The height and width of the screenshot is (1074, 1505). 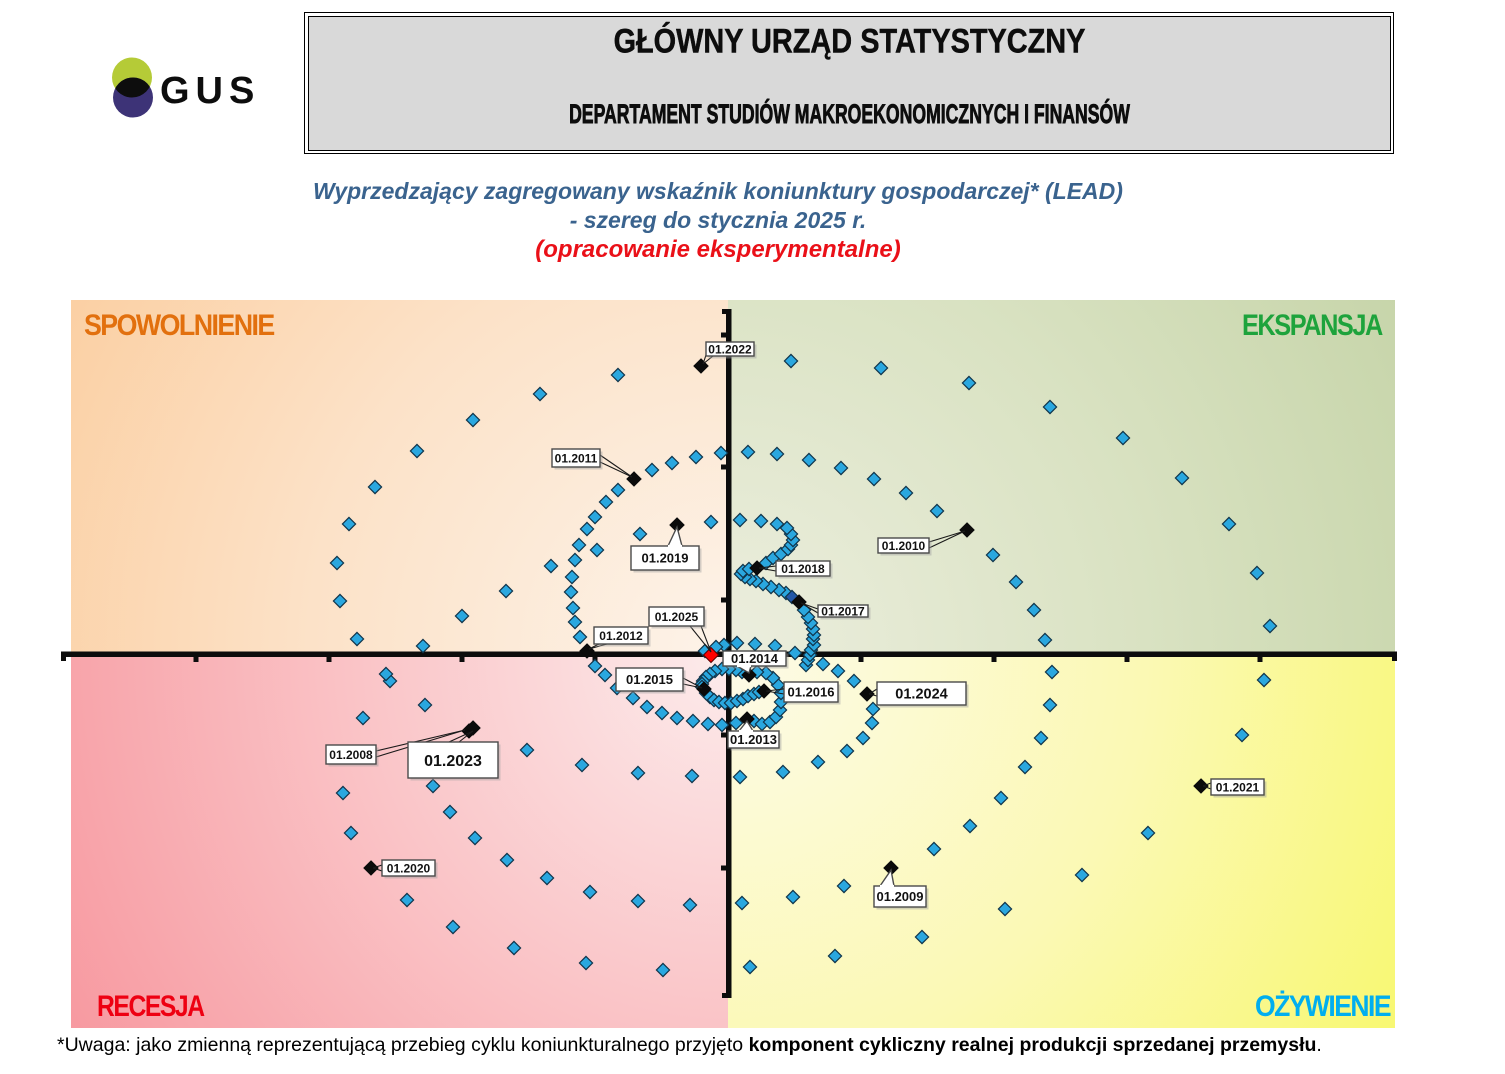 What do you see at coordinates (843, 611) in the screenshot?
I see `svg-text: 01.2017` at bounding box center [843, 611].